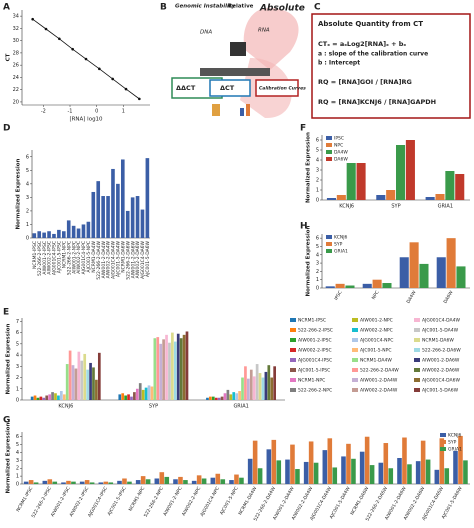  What do you see at coordinates (379, 391) in the screenshot?
I see `legend-label: AIW002-2-DA4W` at bounding box center [379, 391].